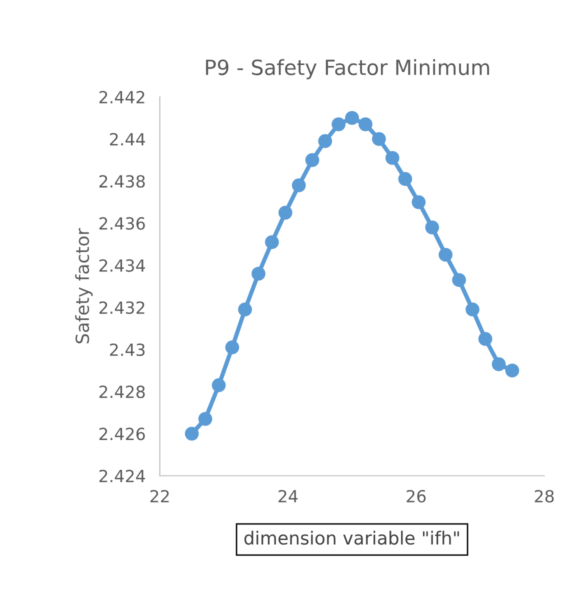 The width and height of the screenshot is (579, 591). What do you see at coordinates (121, 307) in the screenshot?
I see `y-tick-label: 2.432` at bounding box center [121, 307].